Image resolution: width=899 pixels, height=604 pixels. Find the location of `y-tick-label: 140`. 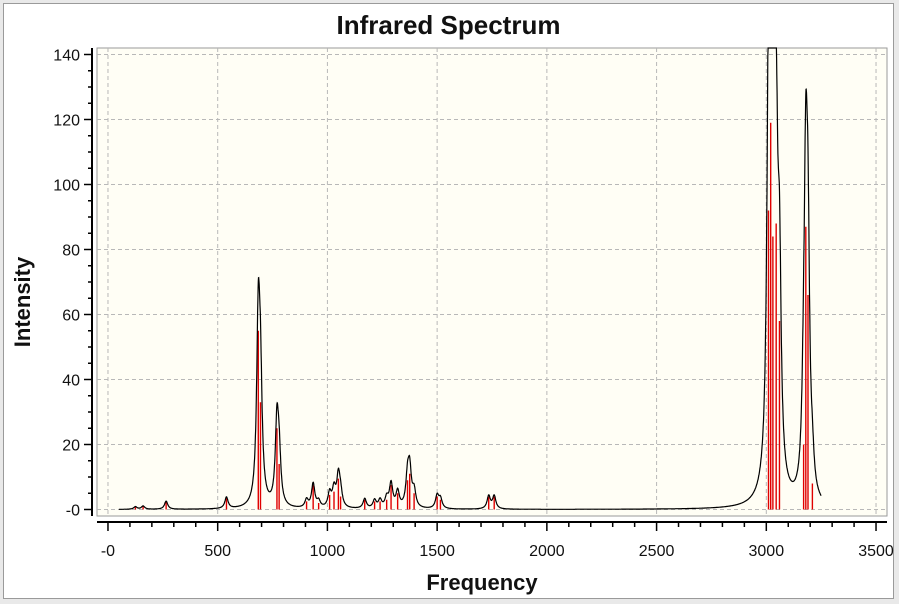

y-tick-label: 140 is located at coordinates (66, 56).